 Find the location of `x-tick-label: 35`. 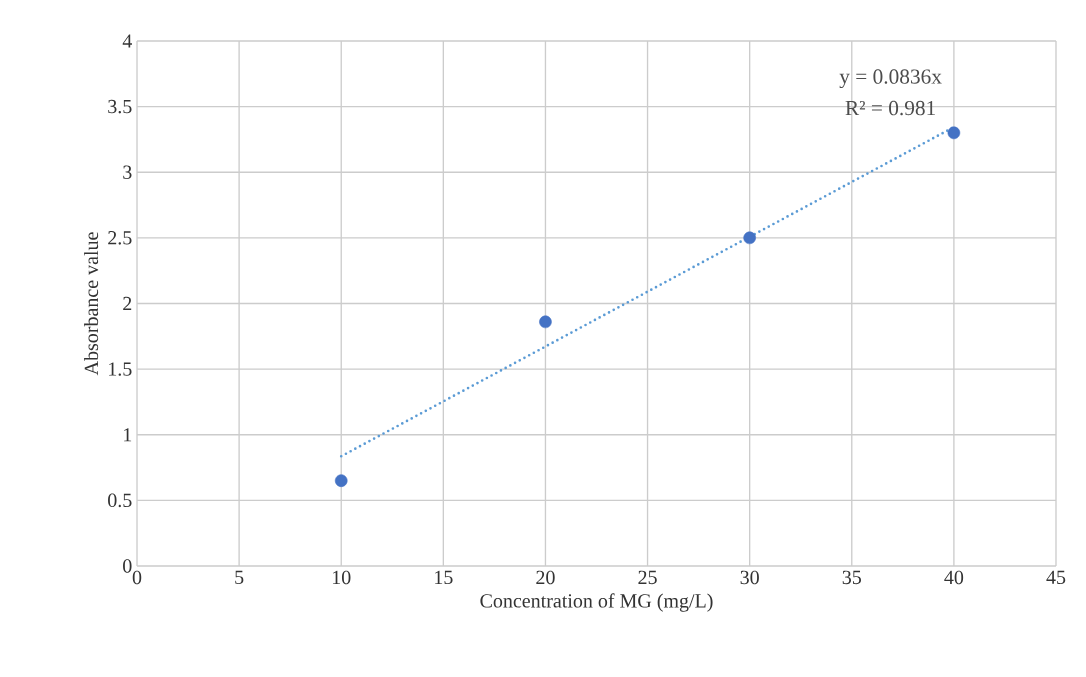

x-tick-label: 35 is located at coordinates (851, 577).